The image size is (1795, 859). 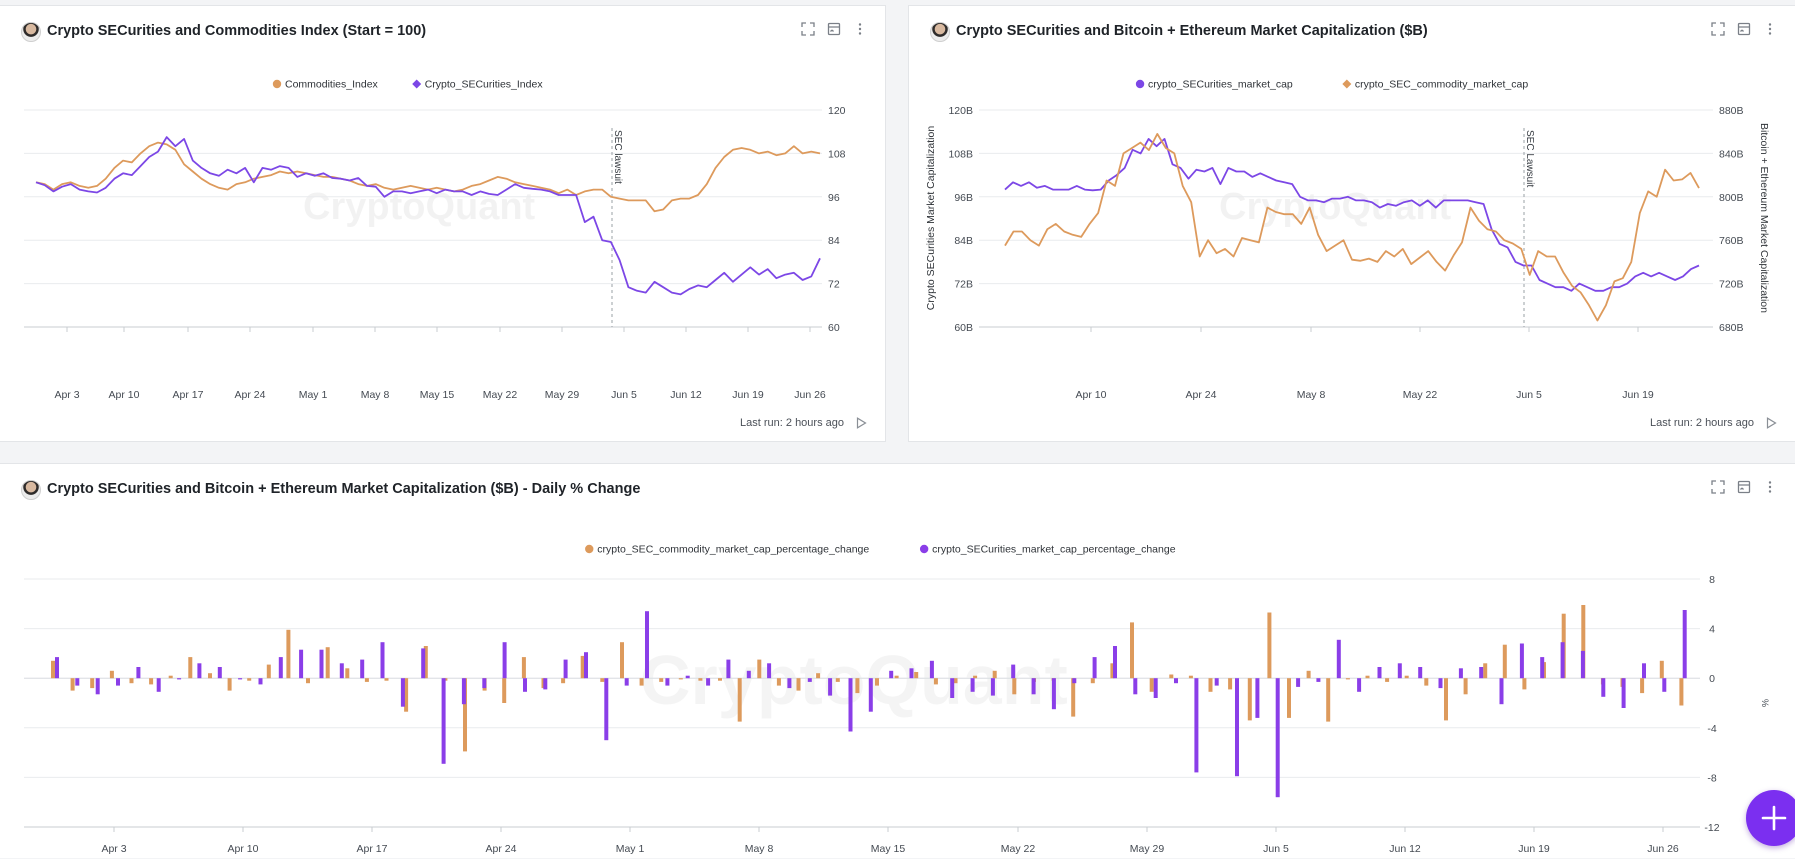 I want to click on y-tick-label: 72B, so click(x=963, y=285).